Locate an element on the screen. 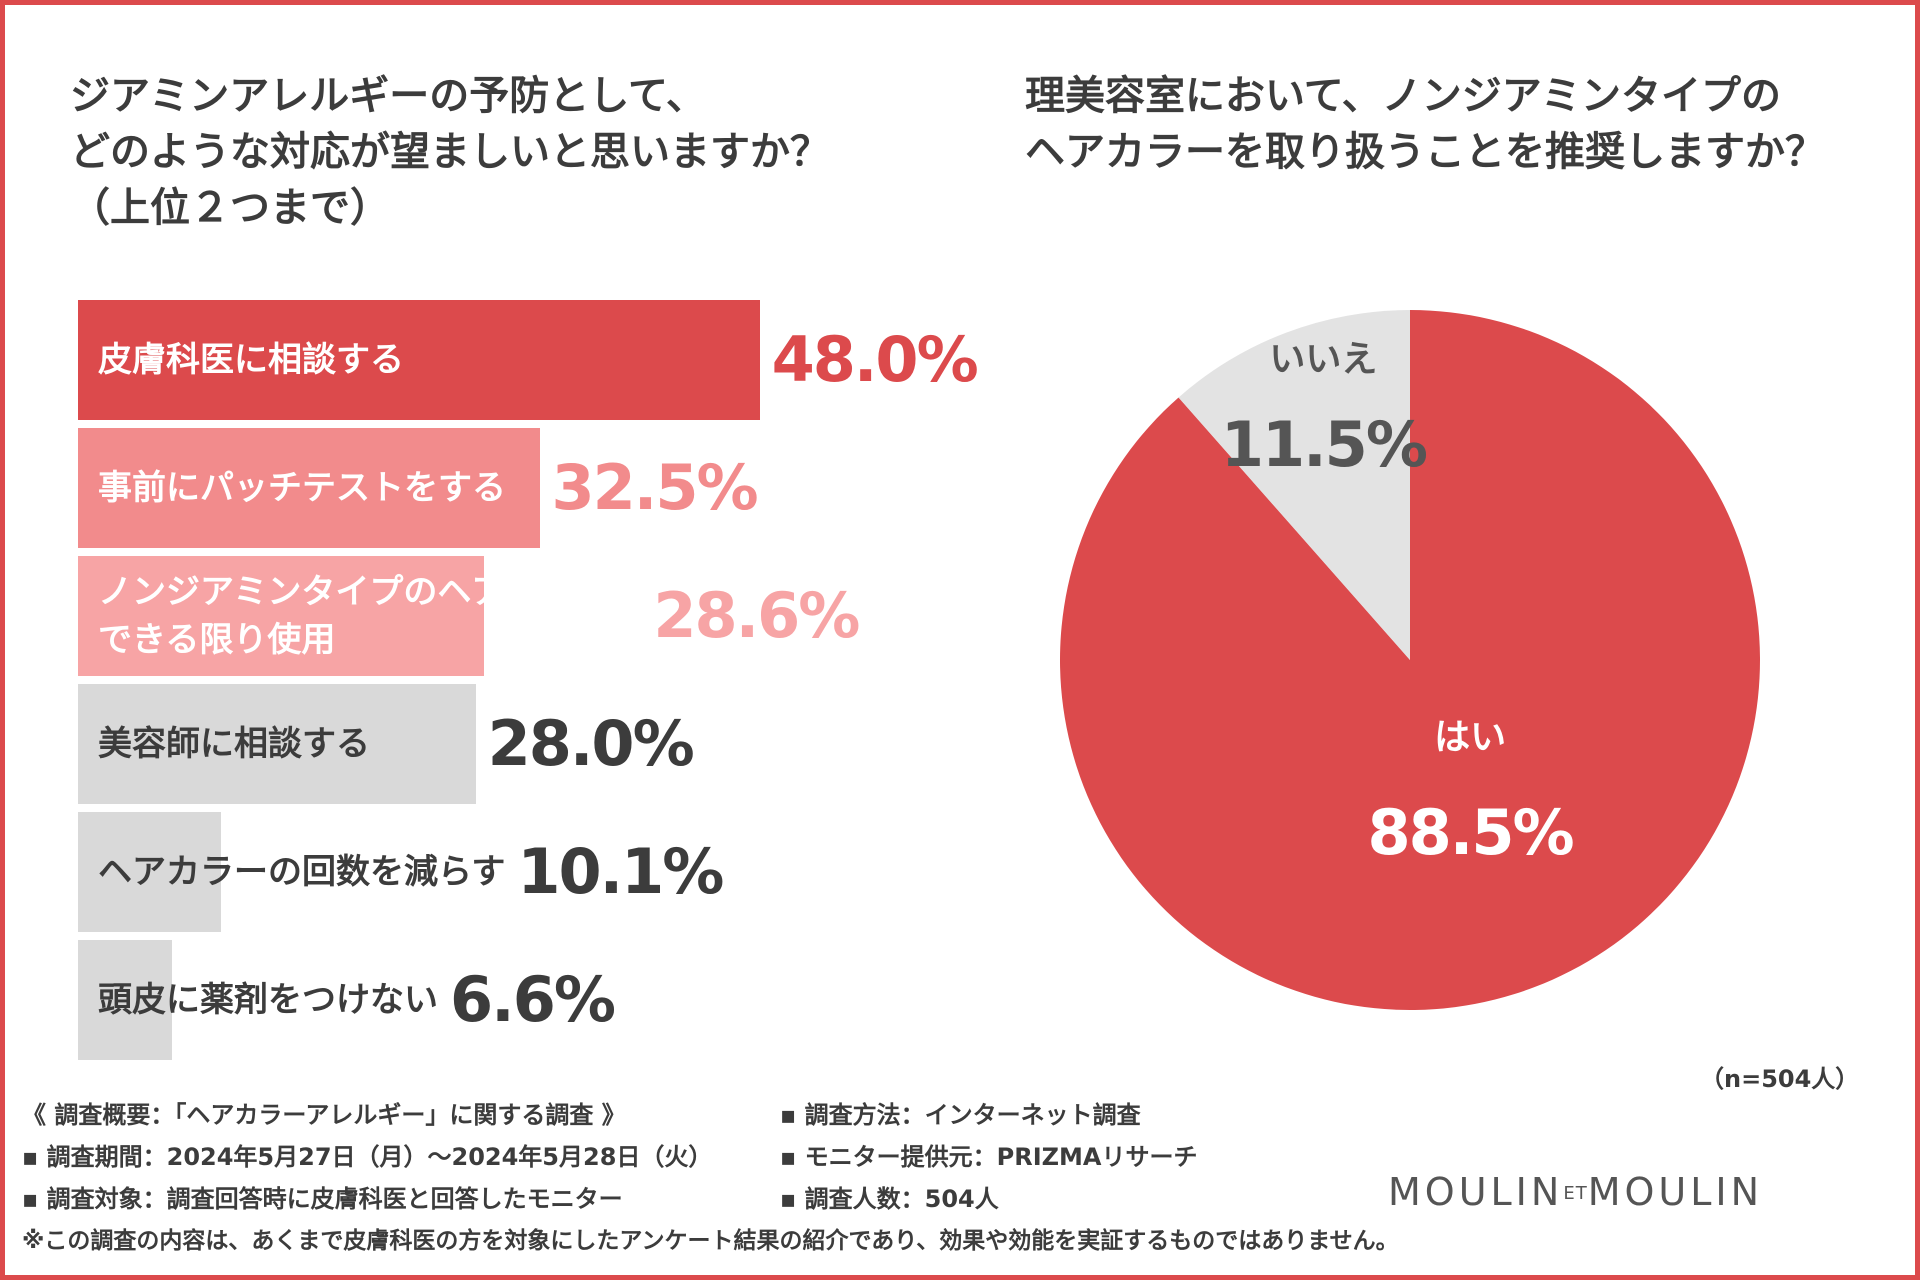 The image size is (1920, 1280). pie-label-1: はい is located at coordinates (1470, 737).